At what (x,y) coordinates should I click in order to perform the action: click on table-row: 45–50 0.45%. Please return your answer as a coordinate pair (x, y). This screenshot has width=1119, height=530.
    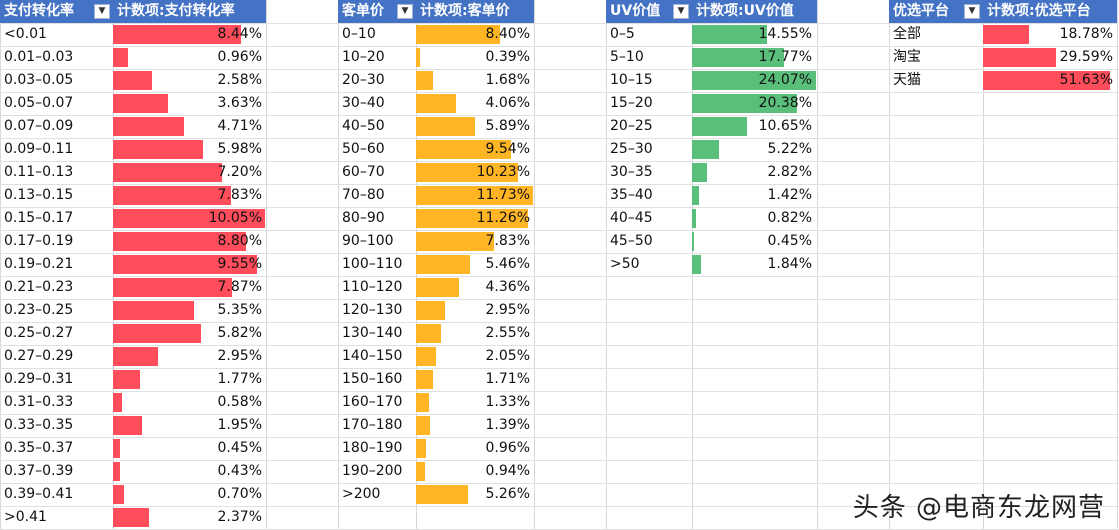
    Looking at the image, I should click on (711, 241).